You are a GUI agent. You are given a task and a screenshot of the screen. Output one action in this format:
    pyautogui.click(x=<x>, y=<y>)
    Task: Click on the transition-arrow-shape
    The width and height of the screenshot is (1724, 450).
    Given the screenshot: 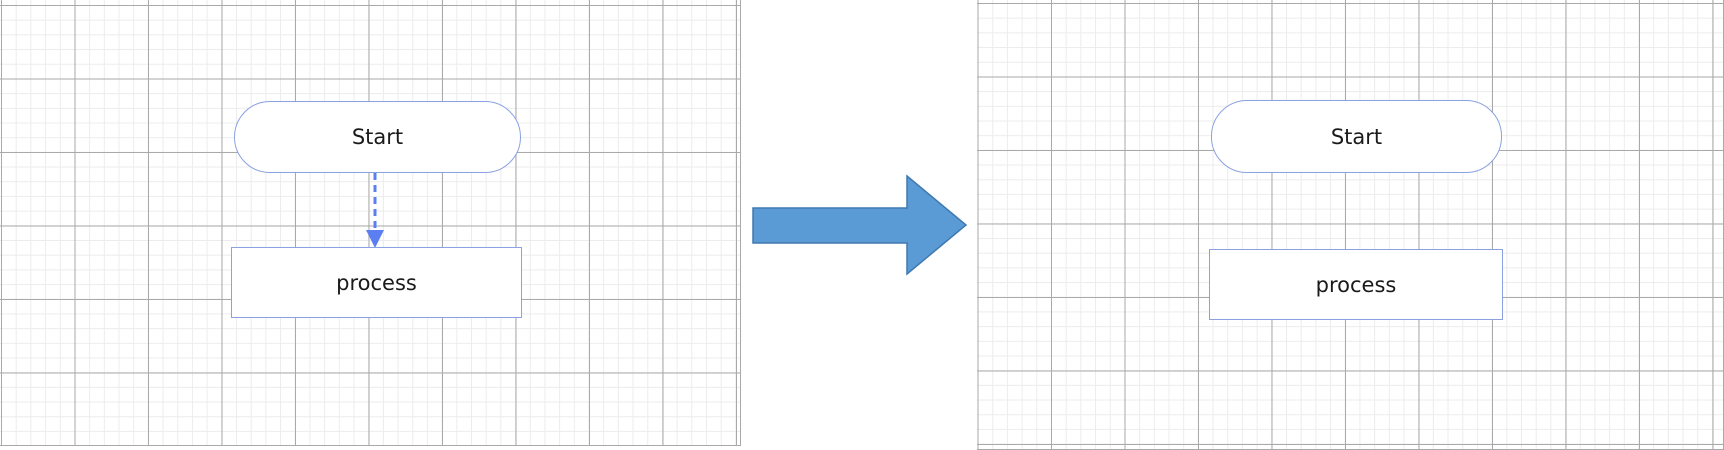 What is the action you would take?
    pyautogui.click(x=860, y=225)
    